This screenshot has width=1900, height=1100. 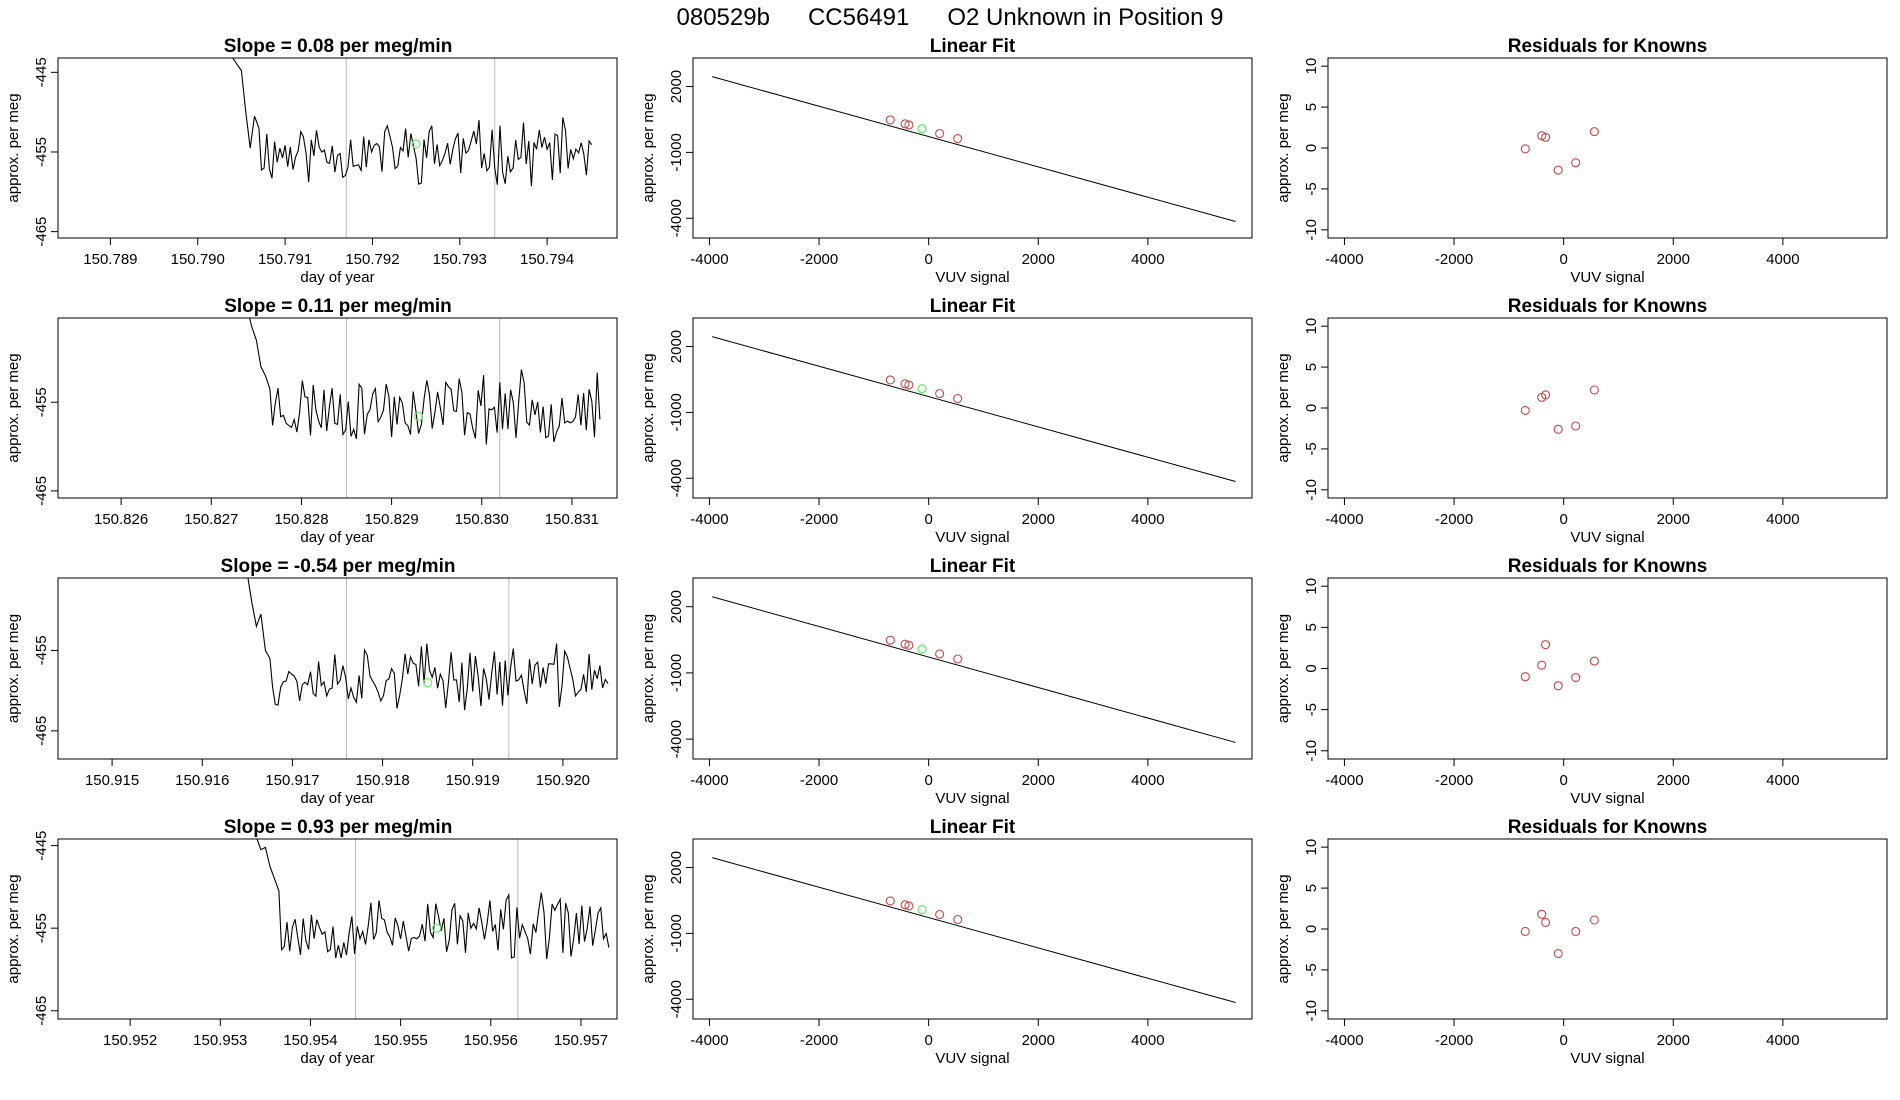 I want to click on y-tick-label: 0, so click(x=1311, y=668).